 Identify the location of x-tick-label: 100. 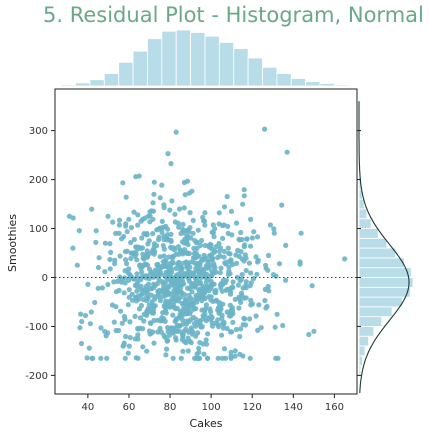
(211, 407).